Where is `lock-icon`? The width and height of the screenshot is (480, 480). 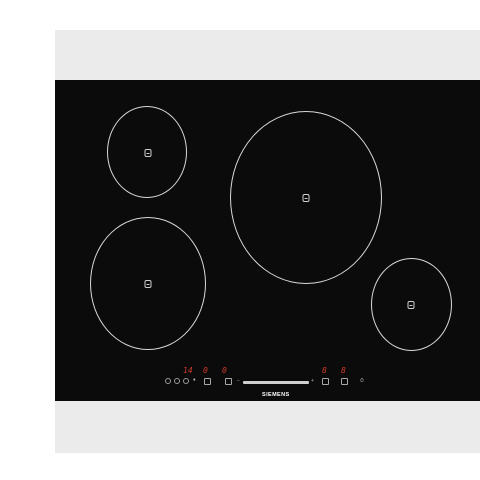 lock-icon is located at coordinates (177, 381).